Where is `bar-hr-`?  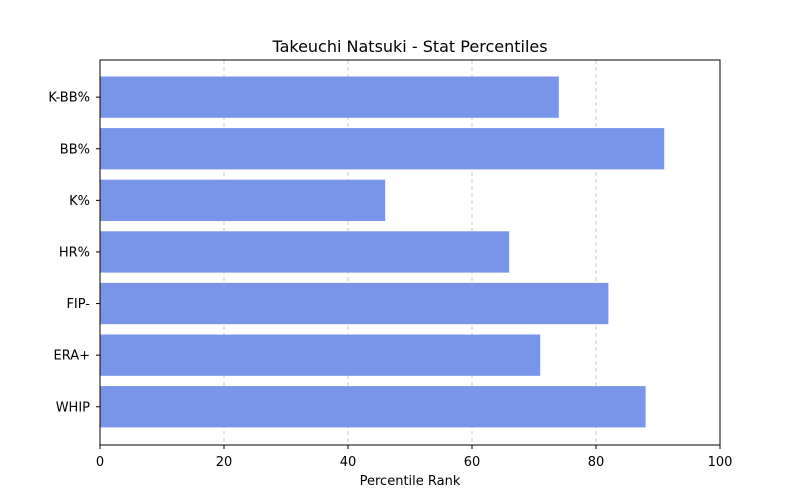 bar-hr- is located at coordinates (305, 252).